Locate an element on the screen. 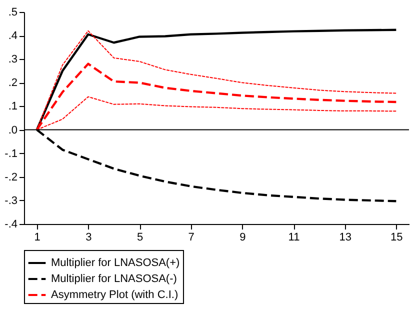 This screenshot has height=328, width=416. y-tick-label: .3 is located at coordinates (13, 60).